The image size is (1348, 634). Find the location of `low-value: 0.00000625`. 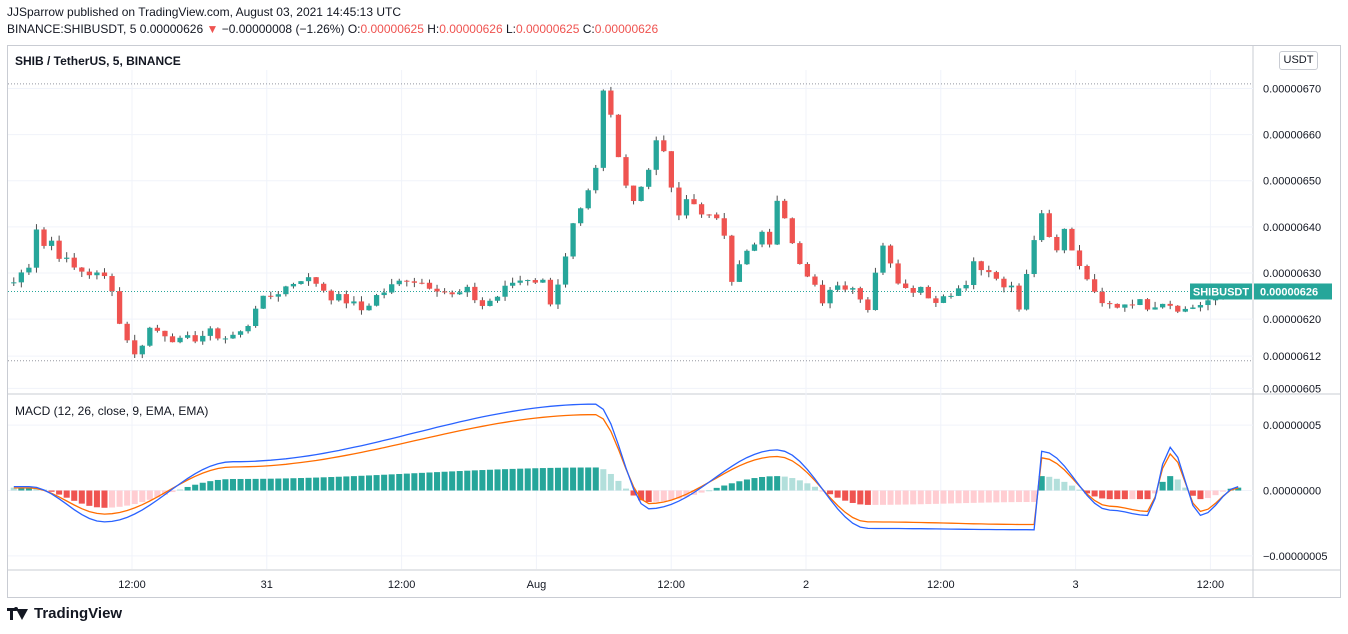

low-value: 0.00000625 is located at coordinates (548, 29).